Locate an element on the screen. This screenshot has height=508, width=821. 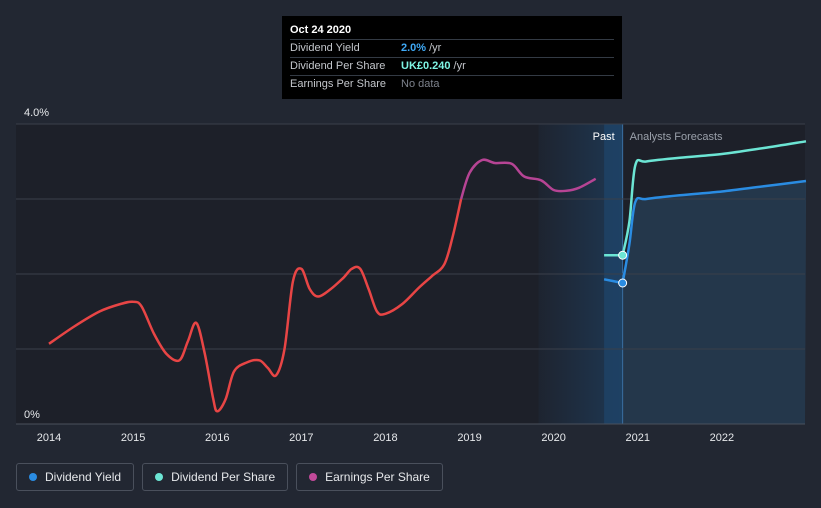
x-tick-label: 2019 is located at coordinates (469, 438).